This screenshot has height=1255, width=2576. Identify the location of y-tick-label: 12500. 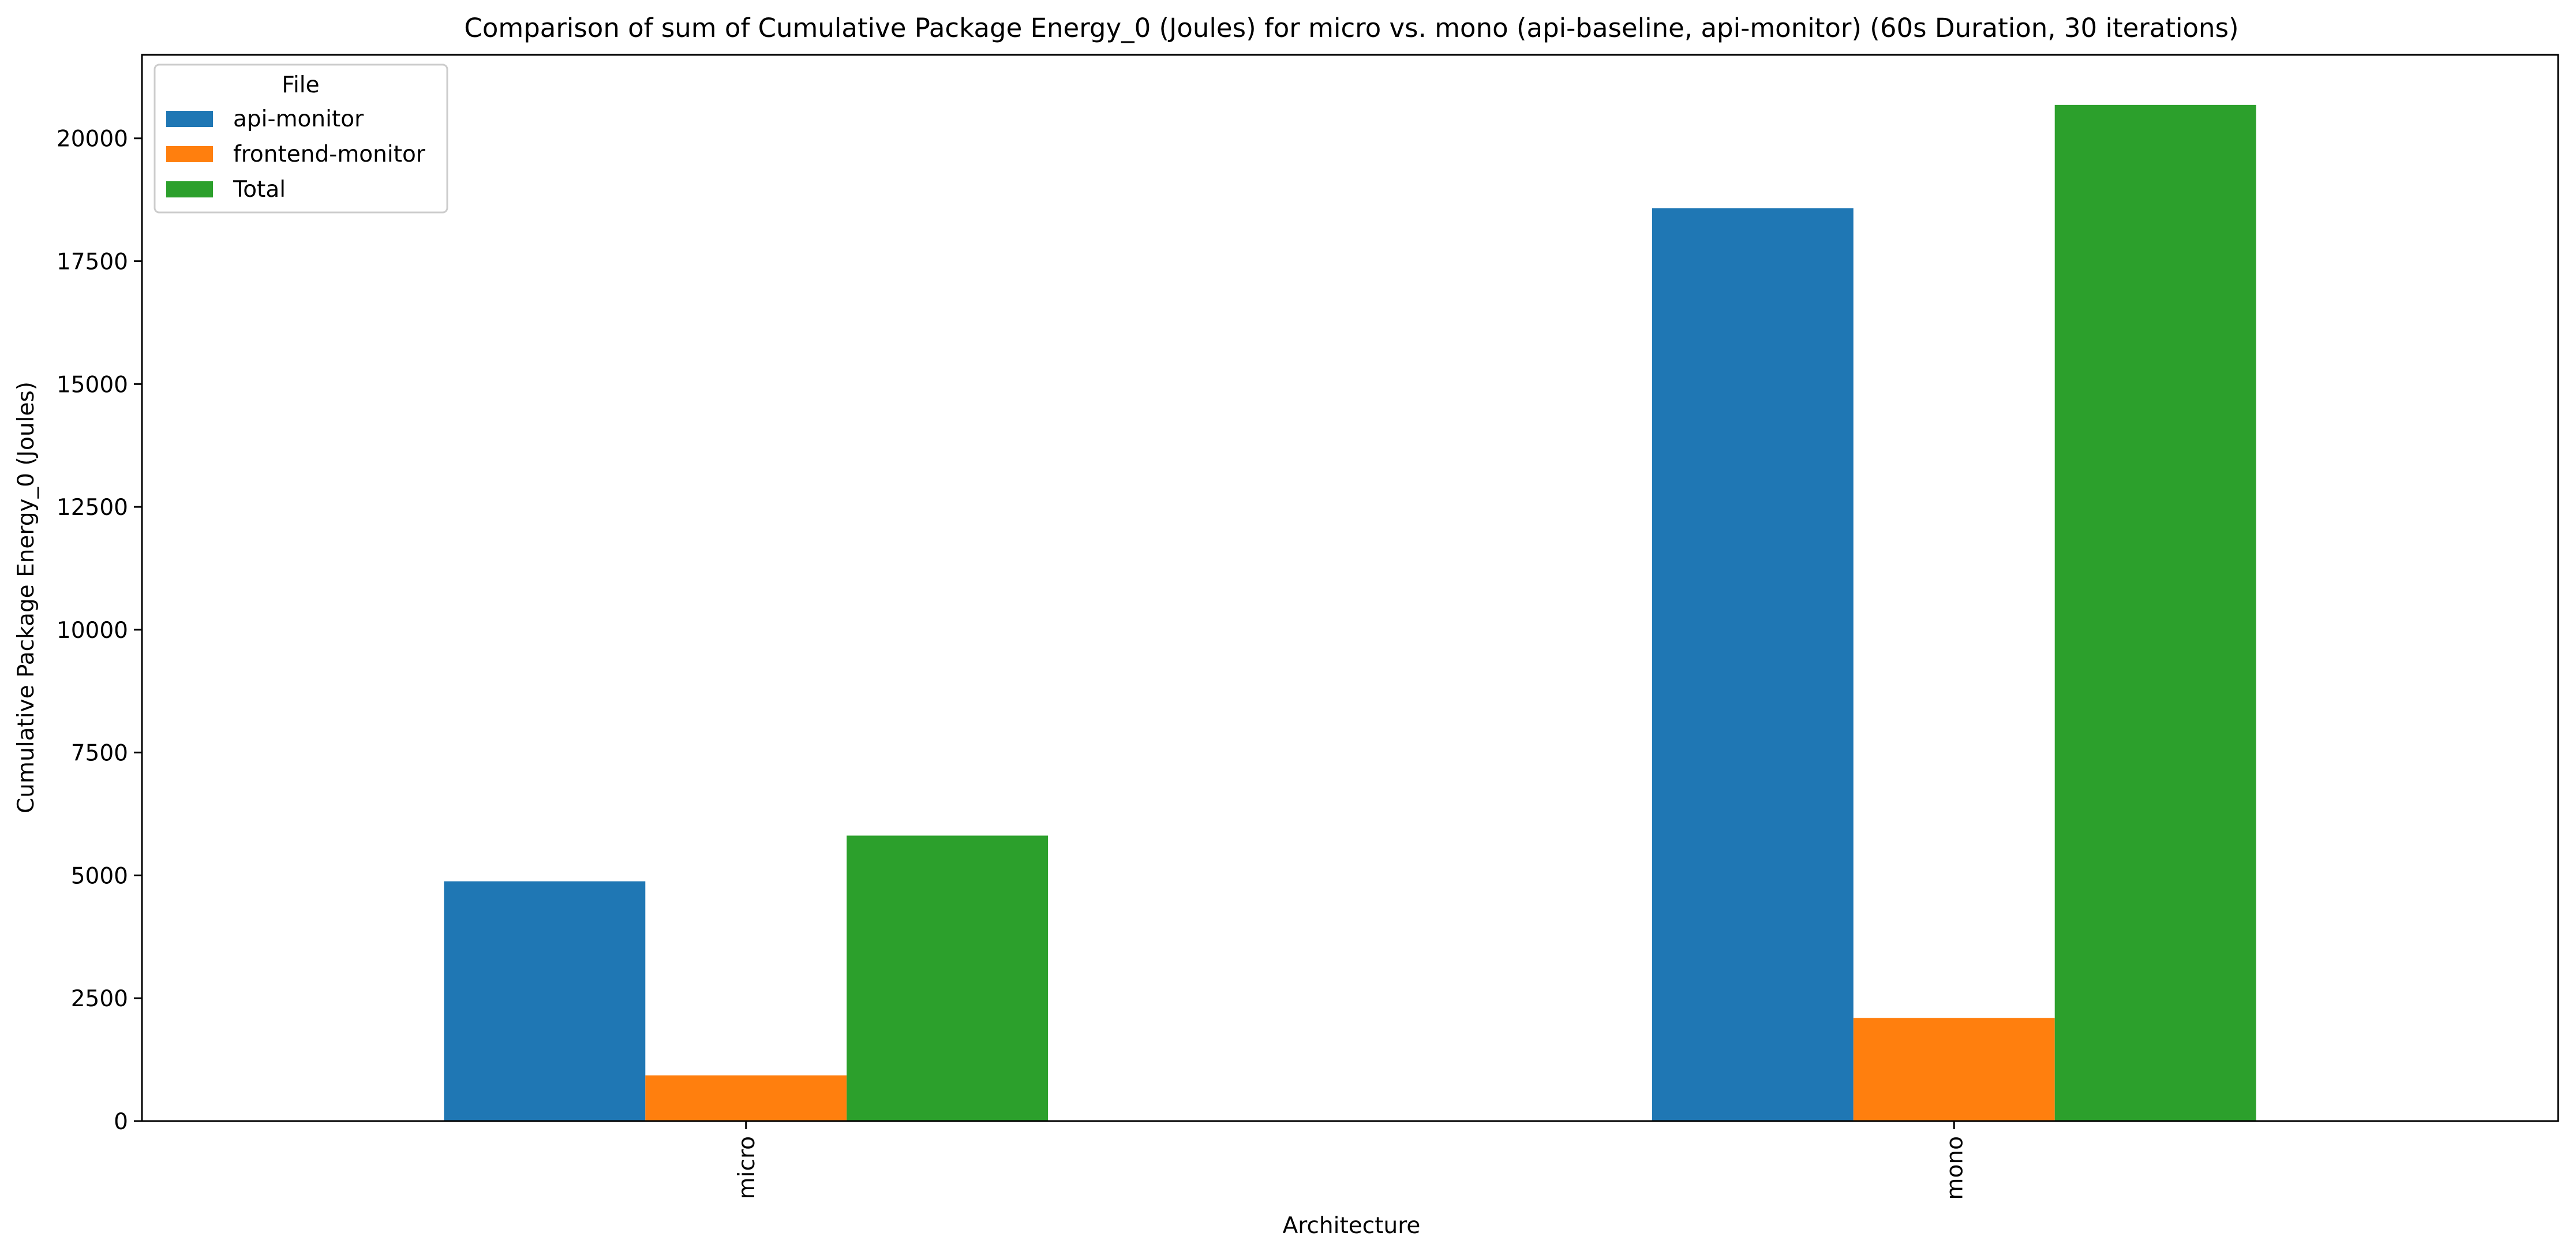
(93, 508).